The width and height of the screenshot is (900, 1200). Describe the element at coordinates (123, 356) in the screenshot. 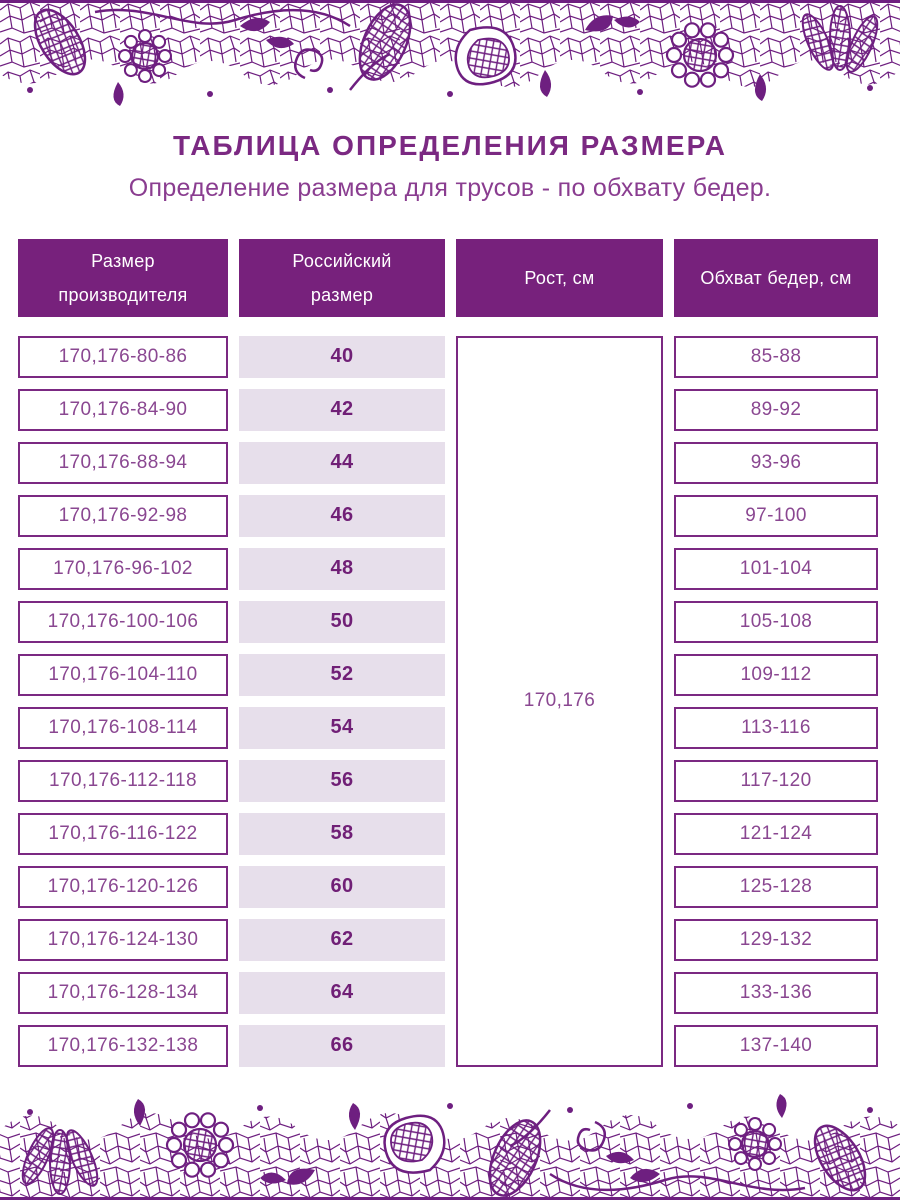

I see `manufacturer-size-cell: 170,176-80-86` at that location.